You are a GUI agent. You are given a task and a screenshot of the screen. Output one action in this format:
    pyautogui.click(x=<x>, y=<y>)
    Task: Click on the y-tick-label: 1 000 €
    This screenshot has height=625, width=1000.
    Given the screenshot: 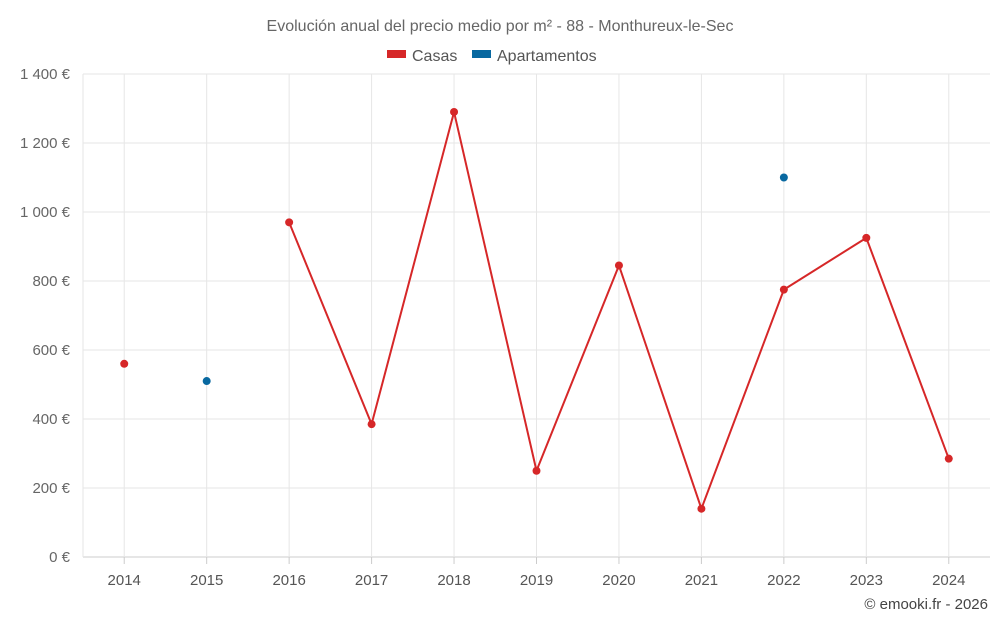 What is the action you would take?
    pyautogui.click(x=45, y=212)
    